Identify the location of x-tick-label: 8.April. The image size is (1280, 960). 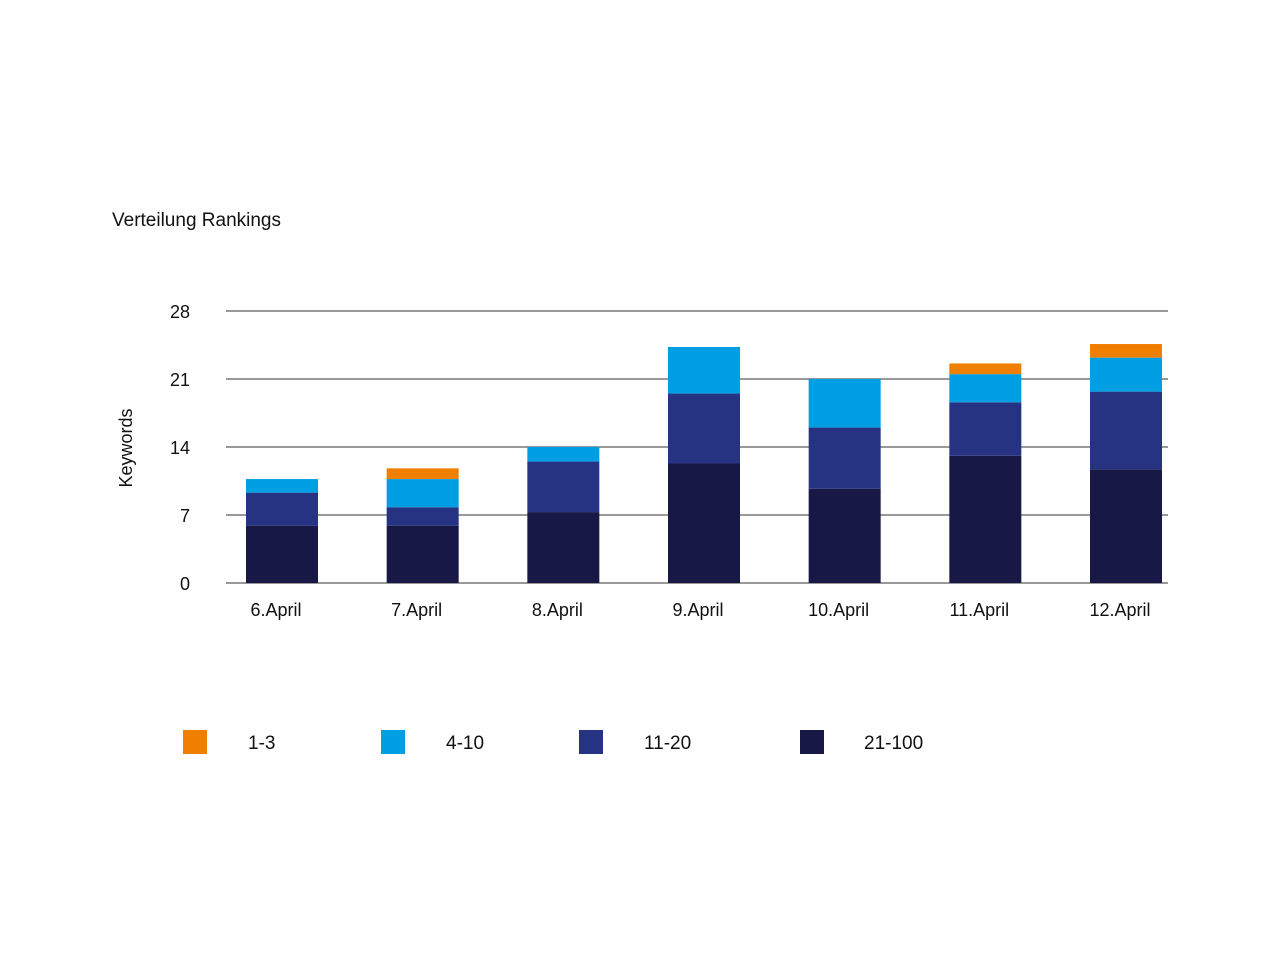
(557, 610).